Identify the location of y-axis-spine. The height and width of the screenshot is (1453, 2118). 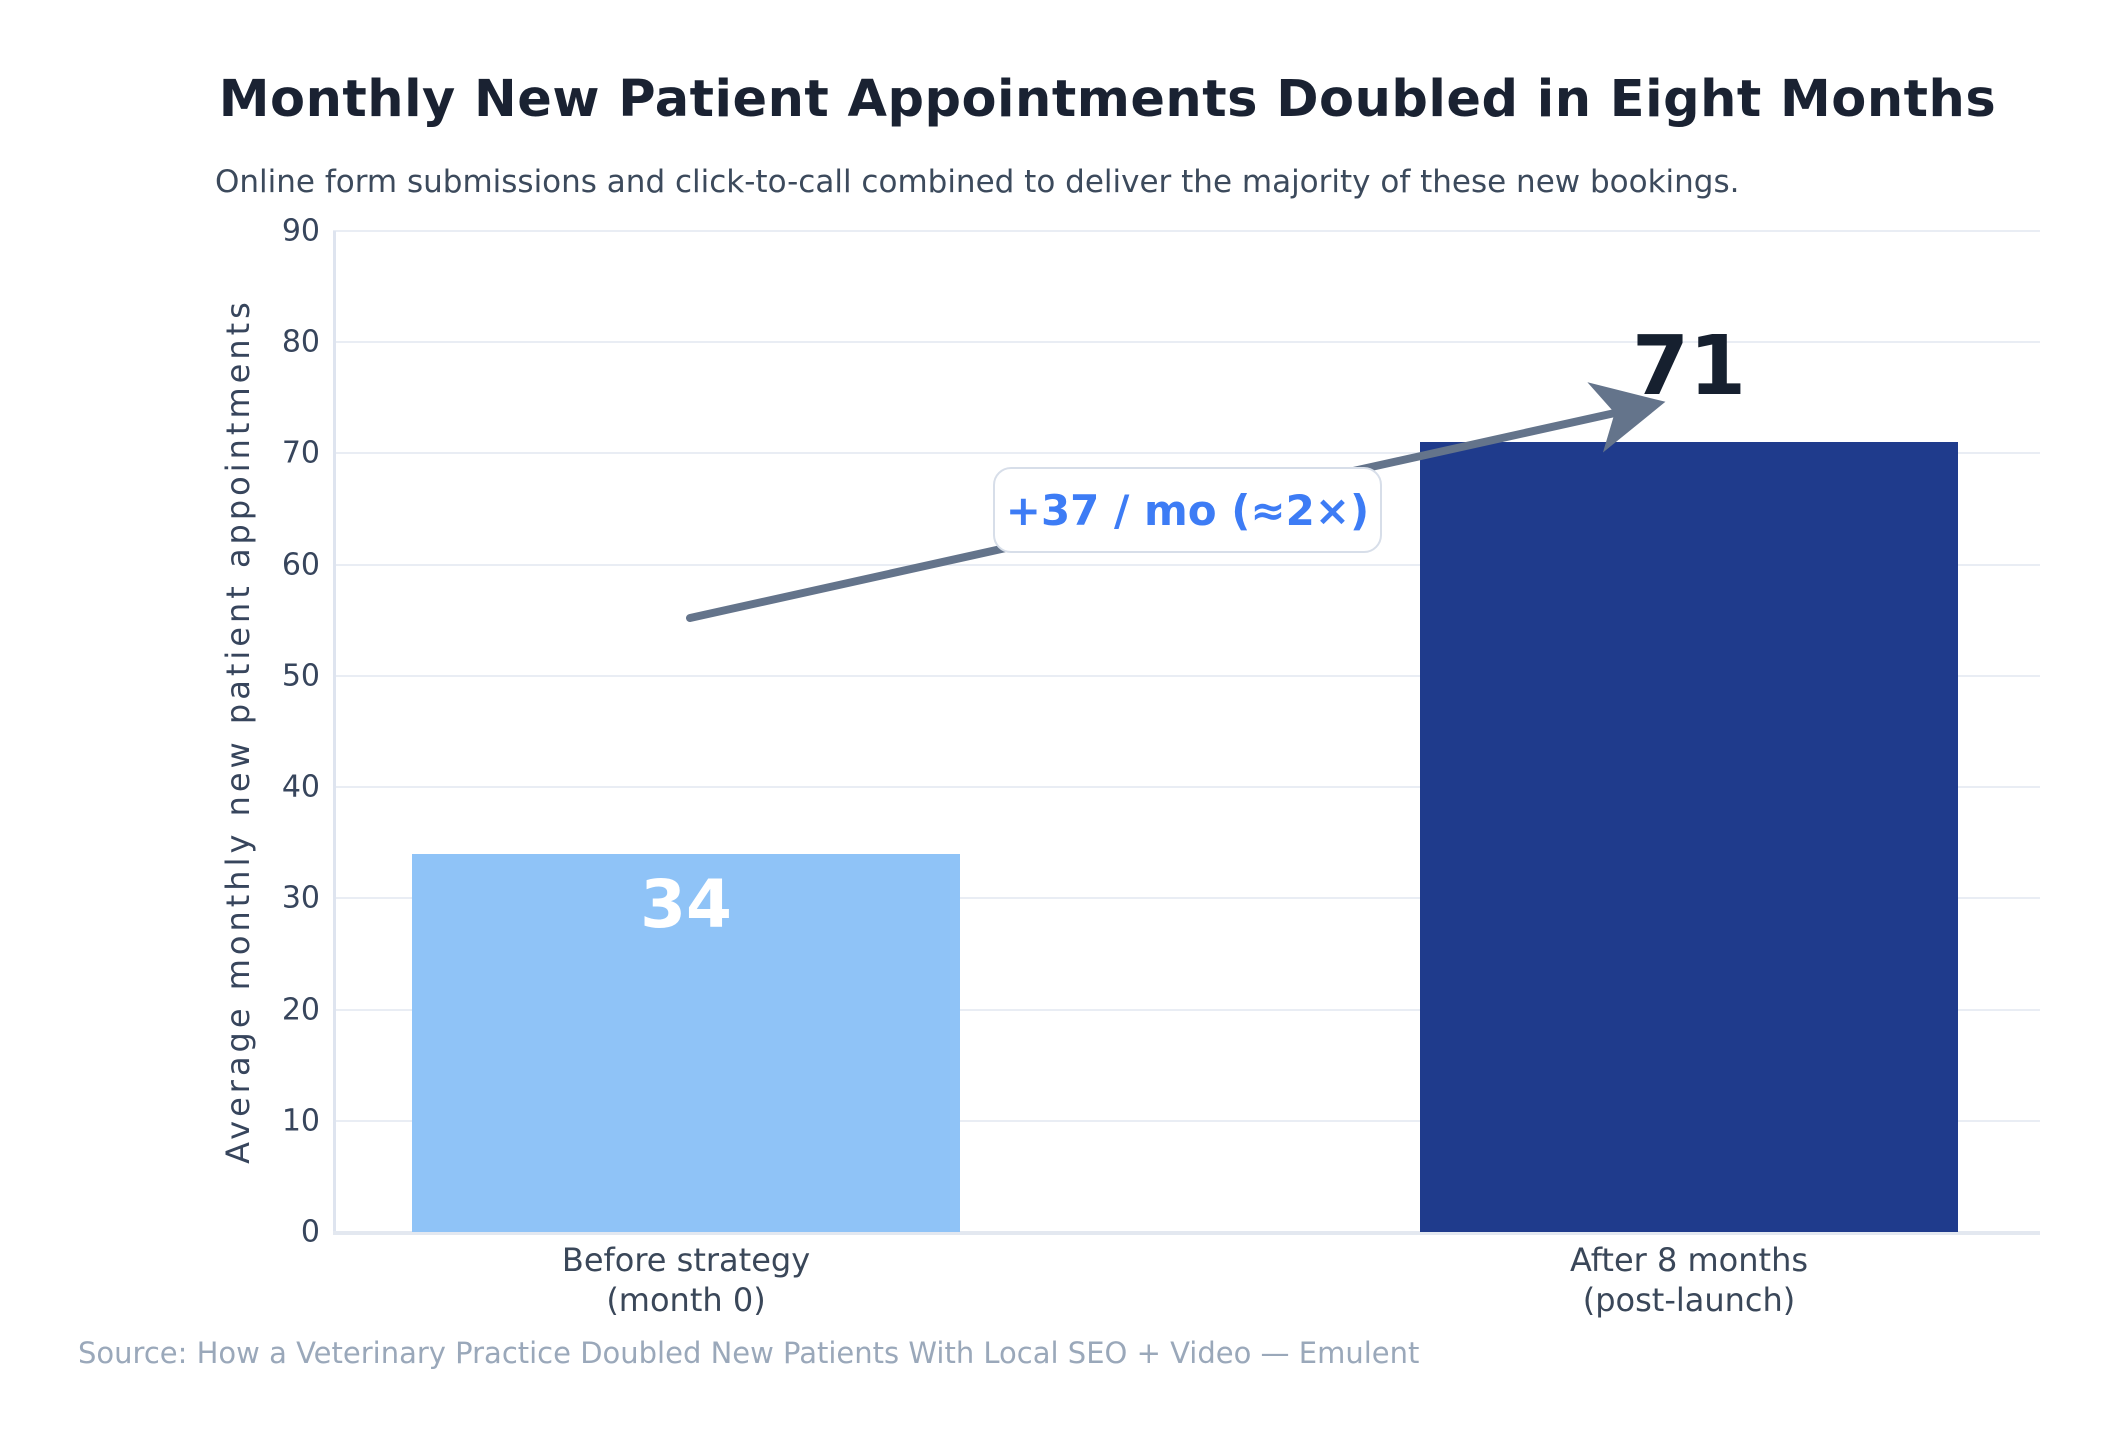
(334, 731).